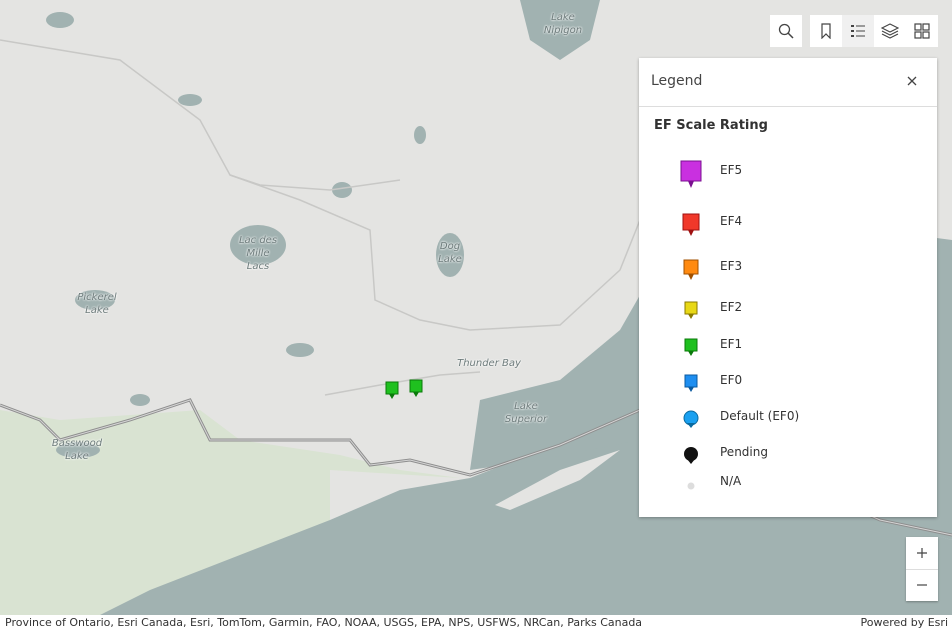 This screenshot has height=630, width=952. I want to click on legend-item: EF3, so click(731, 266).